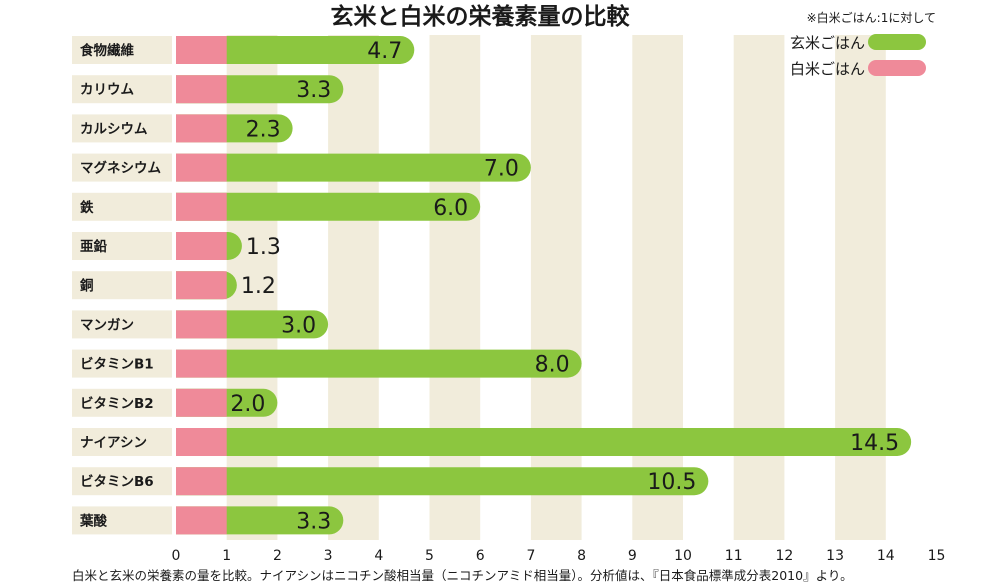 The image size is (1000, 587). What do you see at coordinates (247, 404) in the screenshot?
I see `data-label: 2.0` at bounding box center [247, 404].